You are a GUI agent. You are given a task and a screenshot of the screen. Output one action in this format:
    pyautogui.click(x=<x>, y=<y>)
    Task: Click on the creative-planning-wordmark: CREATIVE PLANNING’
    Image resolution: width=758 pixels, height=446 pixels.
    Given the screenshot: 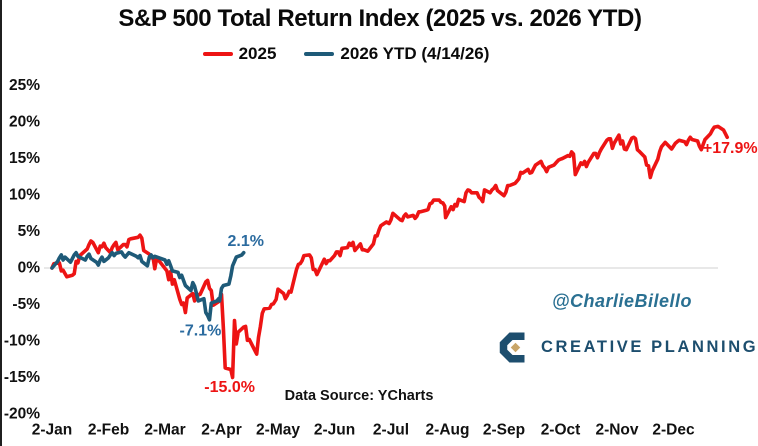 What is the action you would take?
    pyautogui.click(x=649, y=347)
    